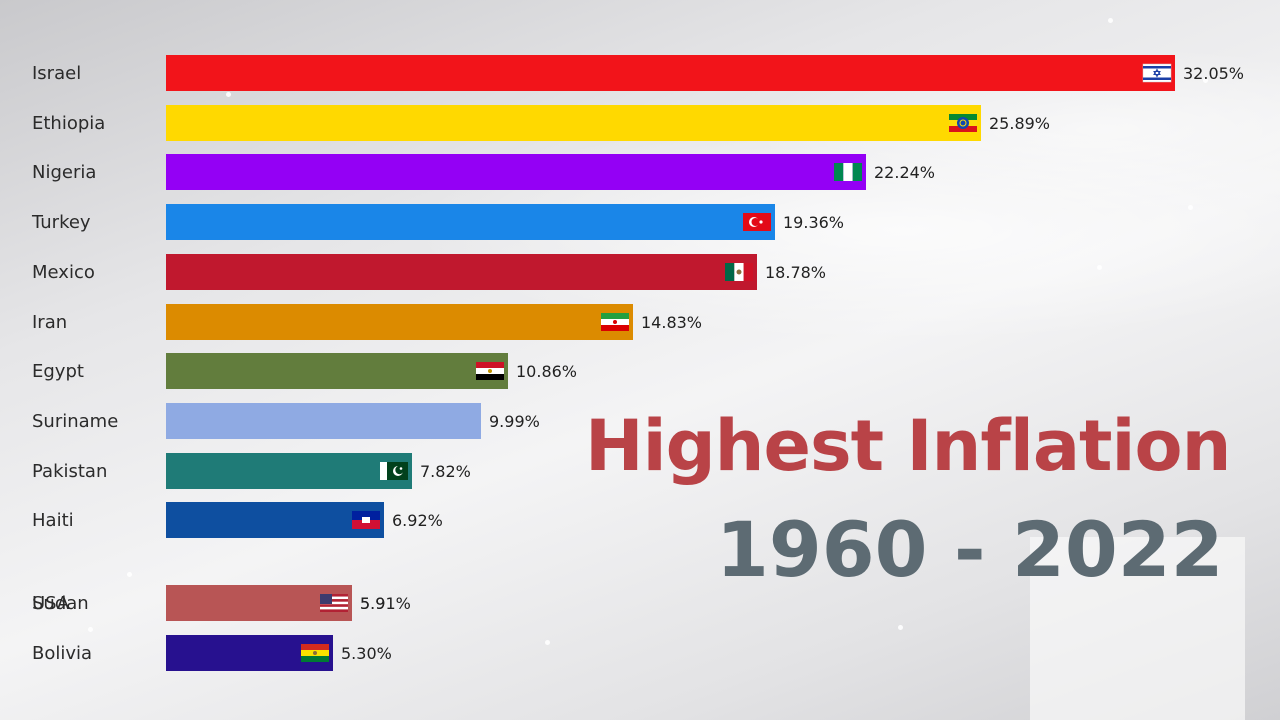 The width and height of the screenshot is (1280, 720). Describe the element at coordinates (399, 322) in the screenshot. I see `bar-iran` at that location.